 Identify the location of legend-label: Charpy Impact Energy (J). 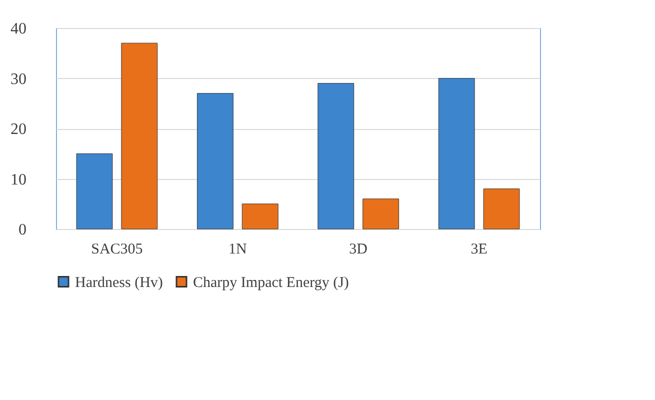
(271, 282).